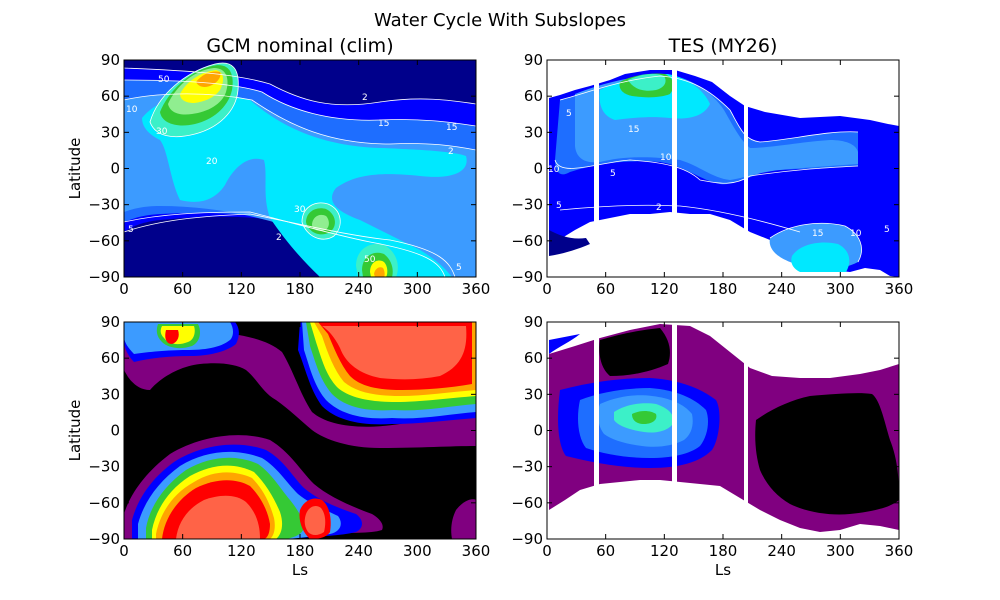 The image size is (1000, 600). I want to click on gcm-bottom-field, so click(300, 430).